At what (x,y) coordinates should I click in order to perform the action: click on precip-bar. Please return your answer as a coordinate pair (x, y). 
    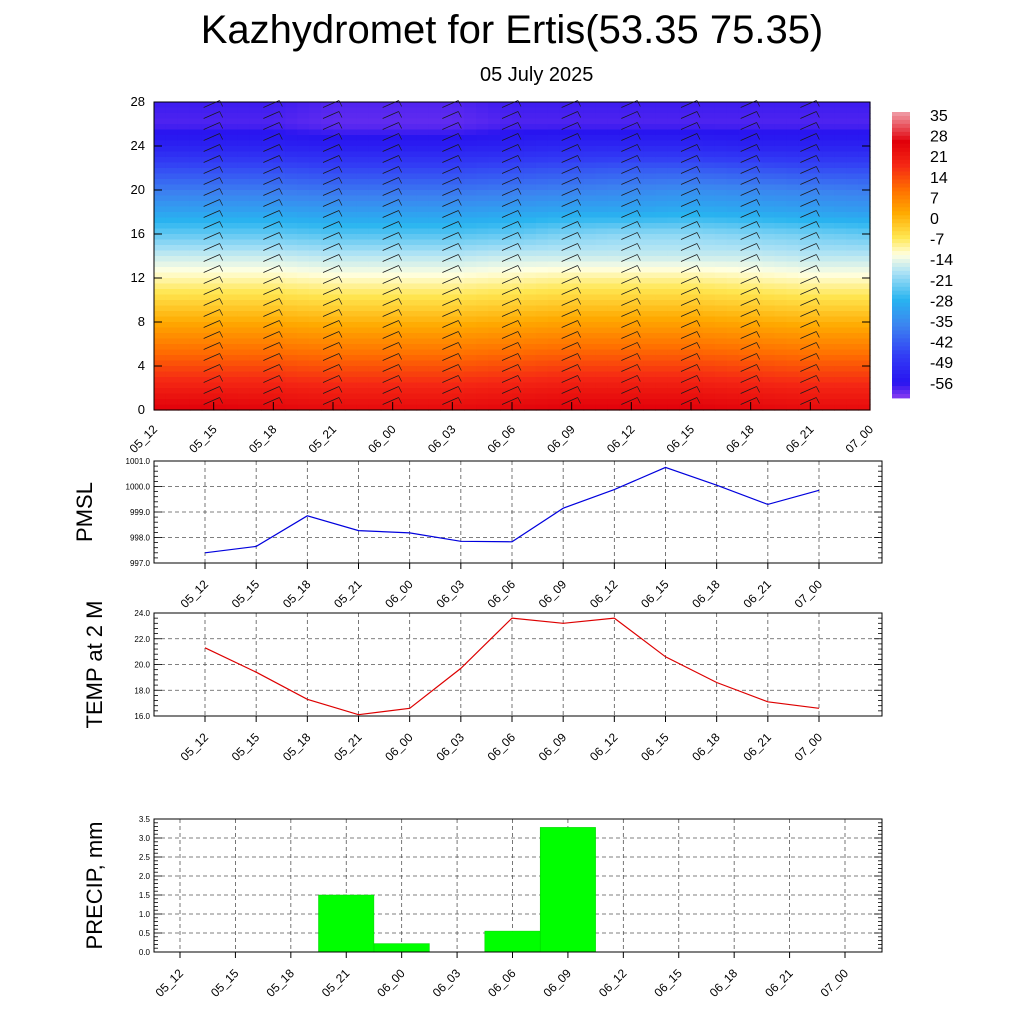
    Looking at the image, I should click on (567, 890).